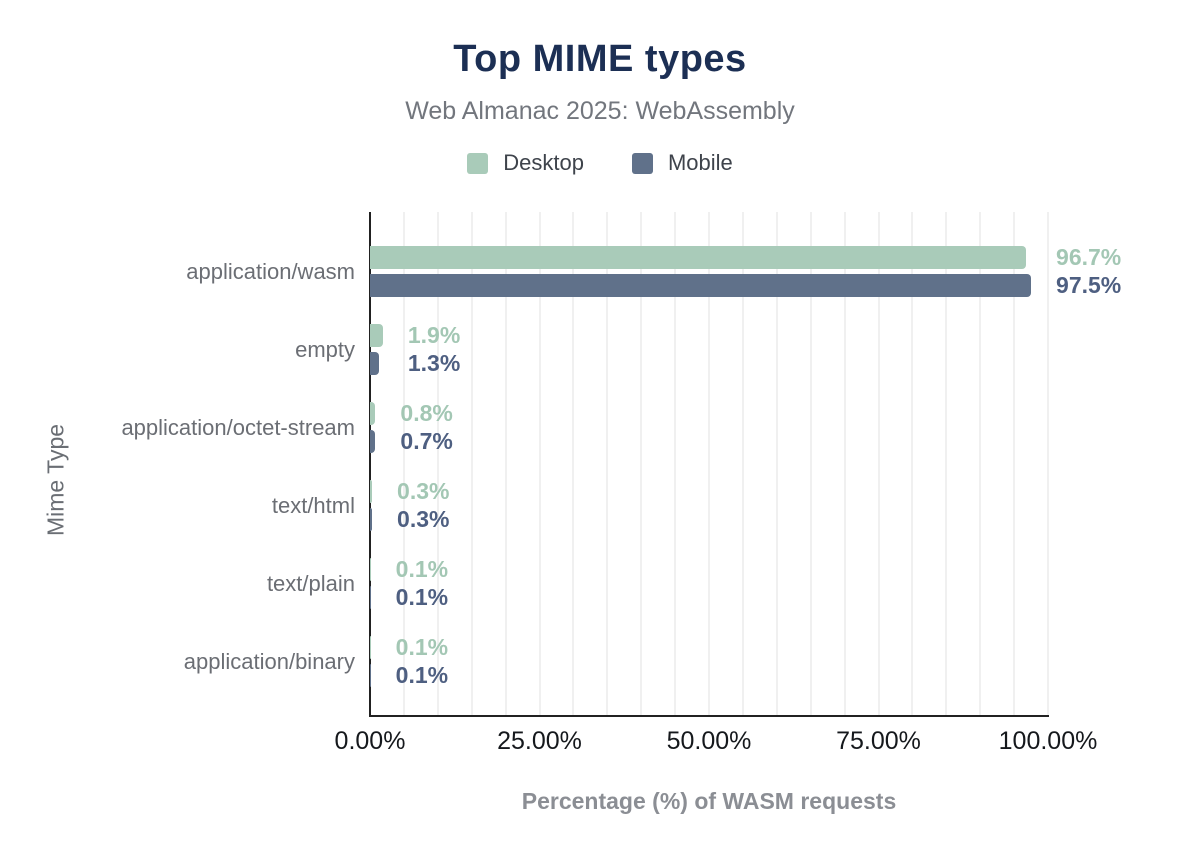 The height and width of the screenshot is (860, 1200). I want to click on chart-subtitle: Web Almanac 2025: WebAssembly, so click(600, 111).